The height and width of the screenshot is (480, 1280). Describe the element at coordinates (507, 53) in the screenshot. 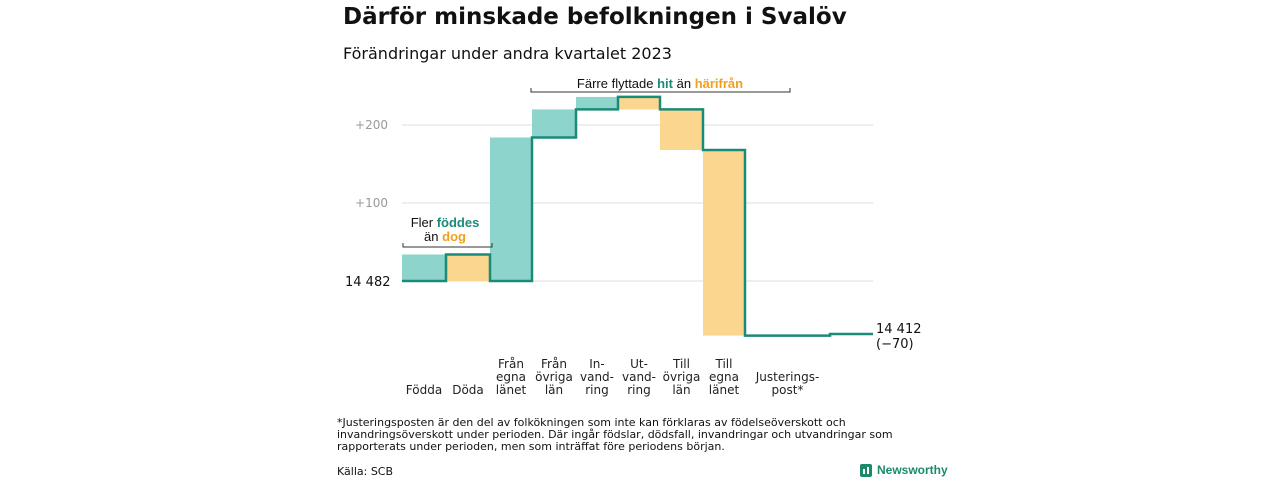

I see `chart-subtitle: Förändringar under andra kvartalet 2023` at that location.